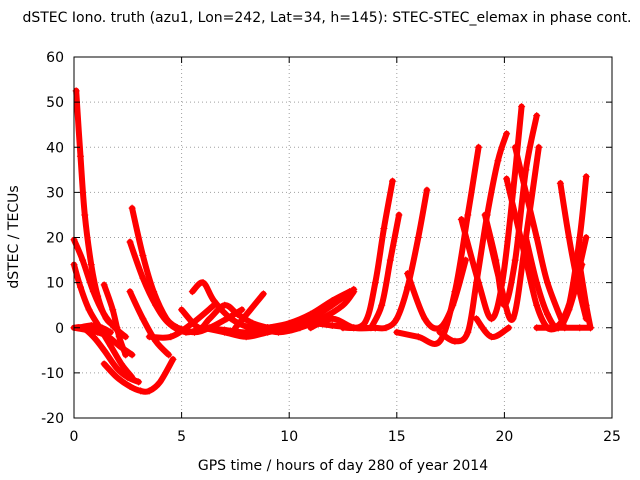  What do you see at coordinates (612, 437) in the screenshot?
I see `x-tick-label: 25` at bounding box center [612, 437].